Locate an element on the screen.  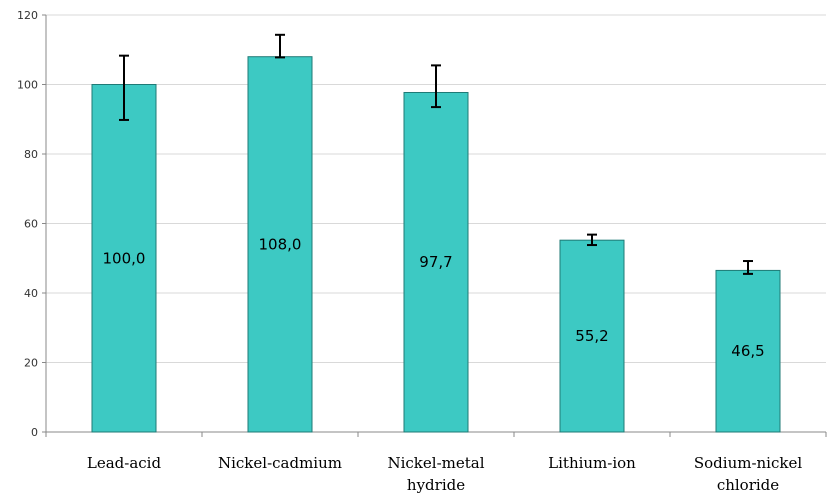
data-label: 97,7 is located at coordinates (435, 262).